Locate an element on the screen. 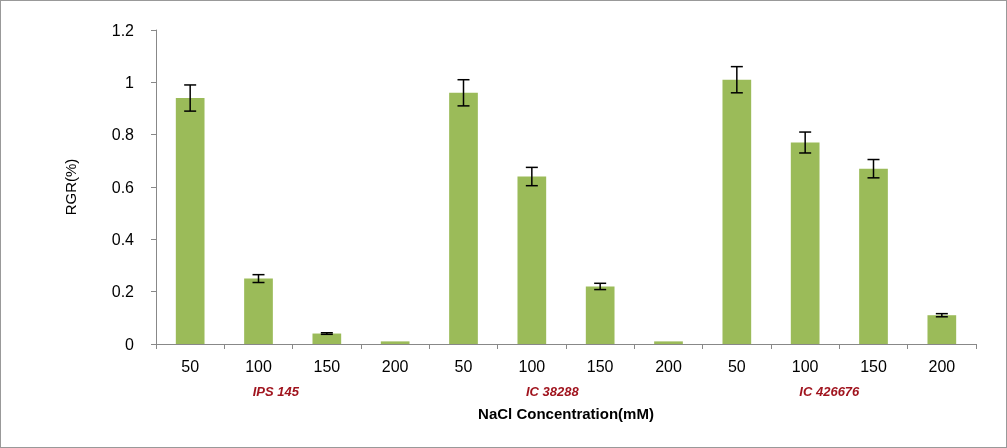  y-tick-label: 1 is located at coordinates (130, 82).